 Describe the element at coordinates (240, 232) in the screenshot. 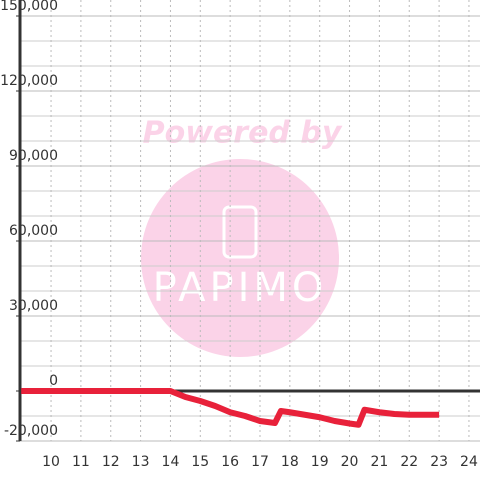

I see `watermark-icon` at that location.